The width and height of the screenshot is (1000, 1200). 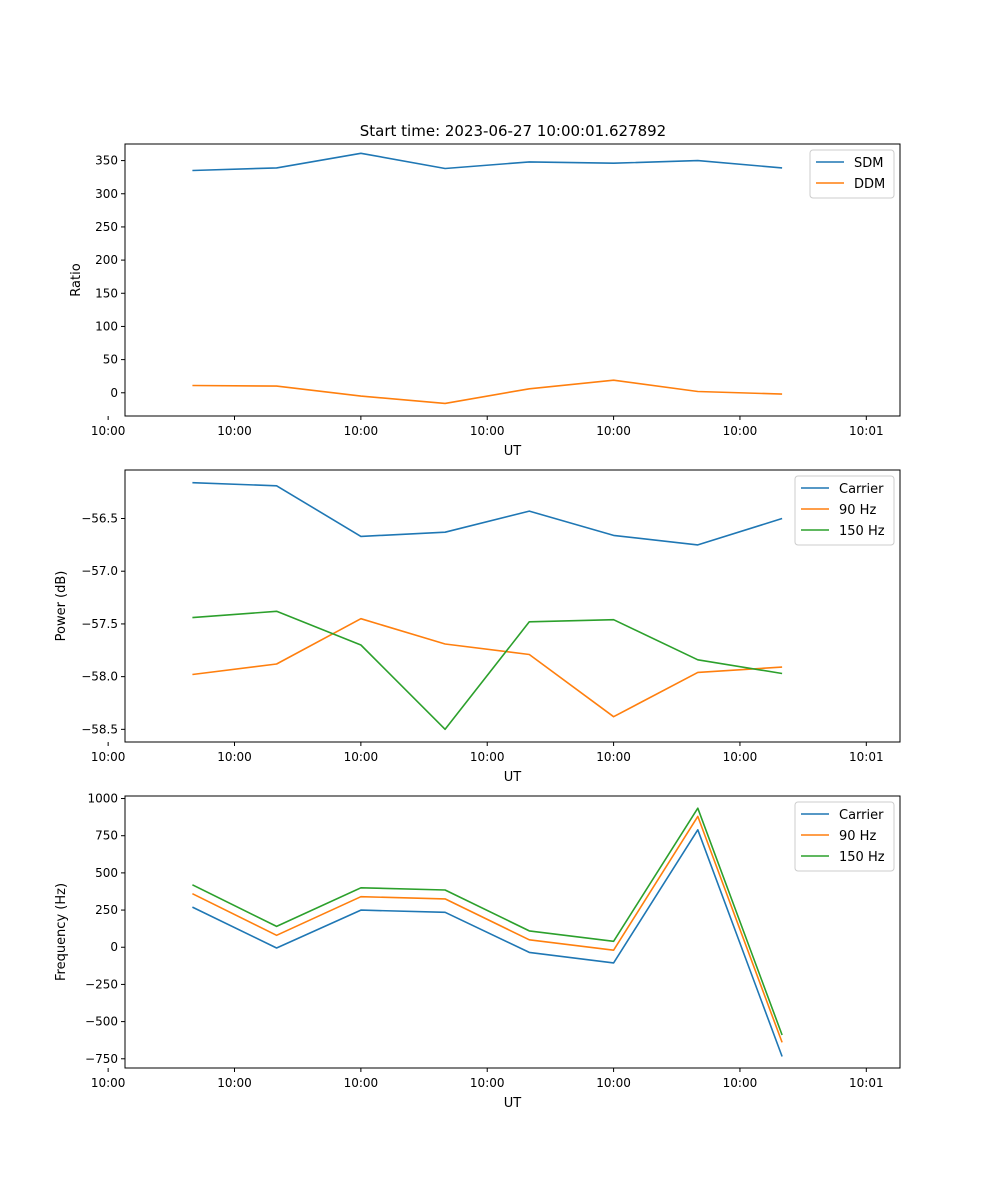 I want to click on y-tick-label: 50, so click(x=110, y=360).